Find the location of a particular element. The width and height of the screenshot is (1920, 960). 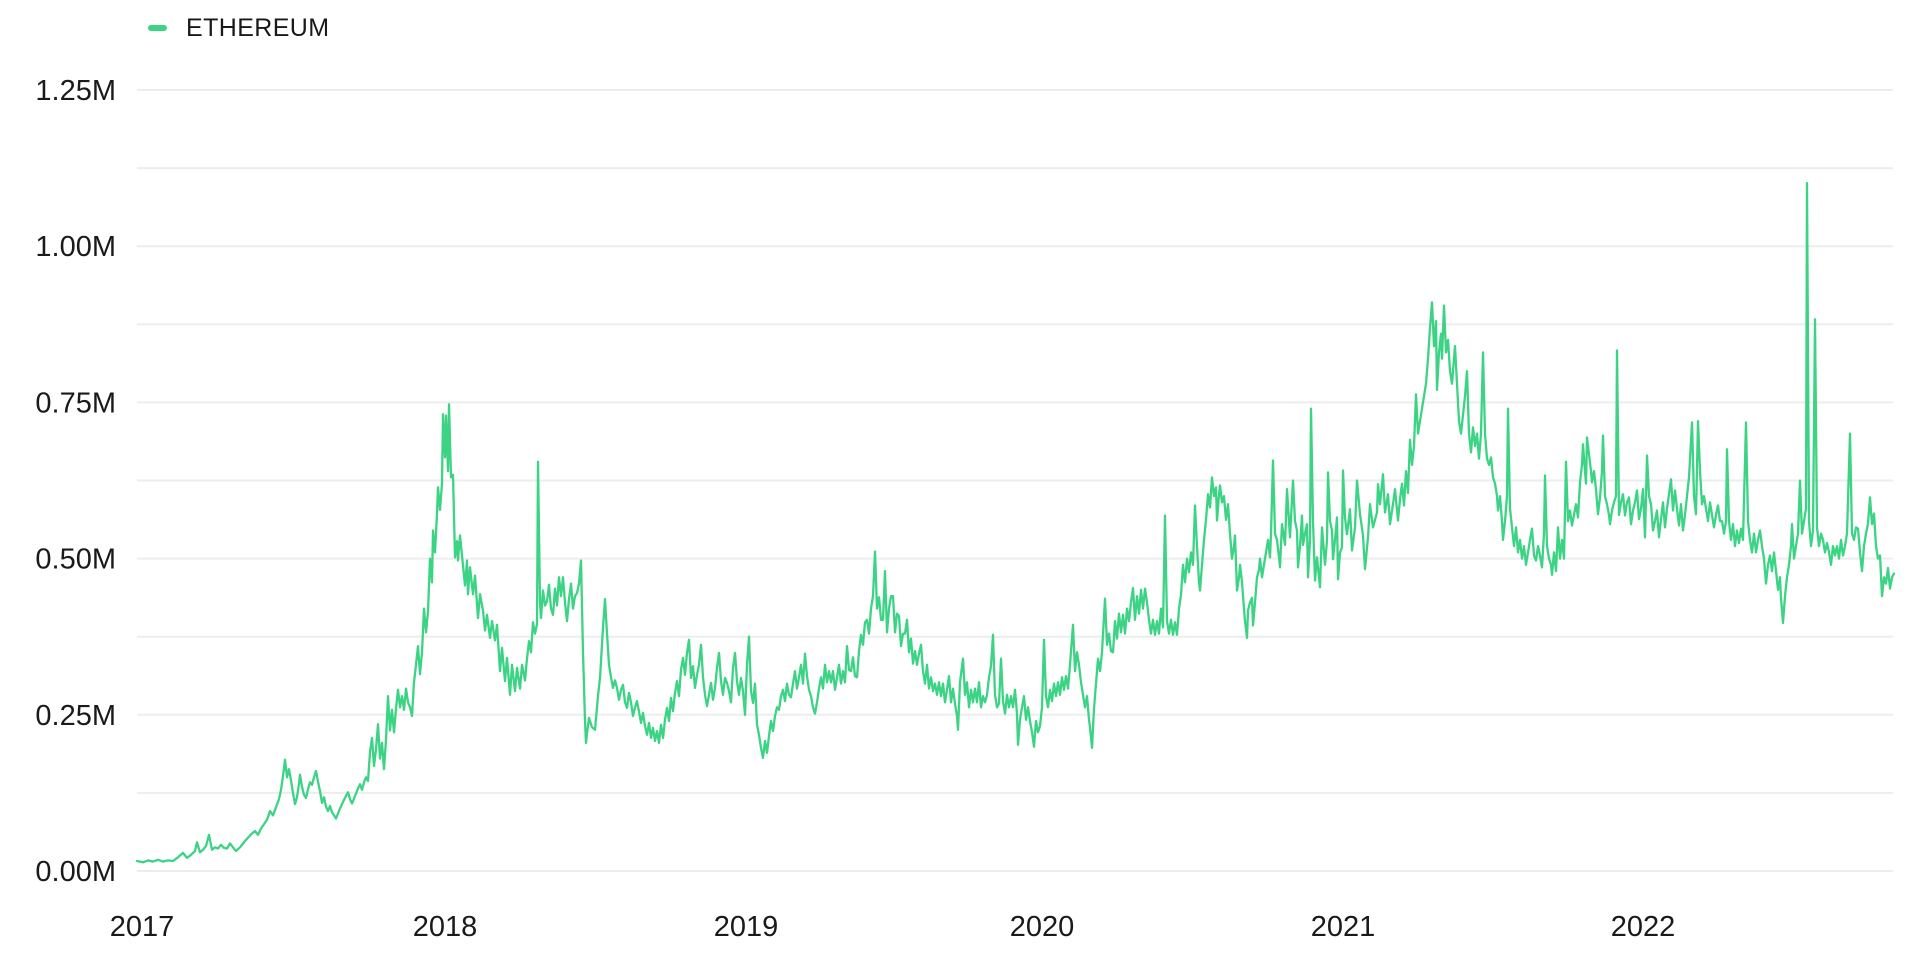

x-axis-tick-label: 2020 is located at coordinates (1042, 927).